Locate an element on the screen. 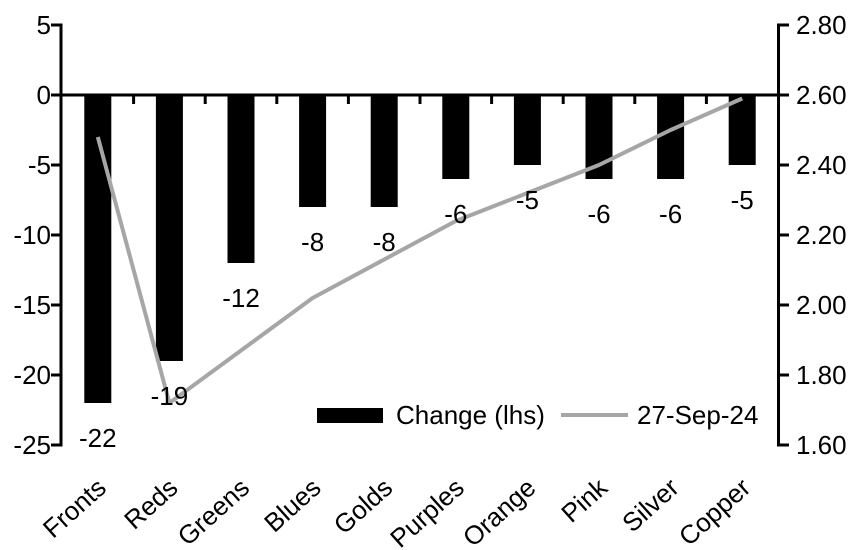 This screenshot has width=852, height=550. right-axis-tick-label: 2.80 is located at coordinates (821, 25).